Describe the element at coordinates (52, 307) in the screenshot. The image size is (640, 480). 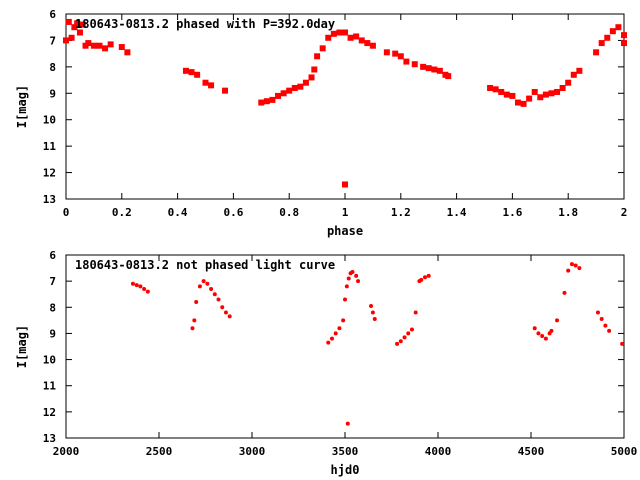
I see `chart2-ytick-label: 8` at that location.